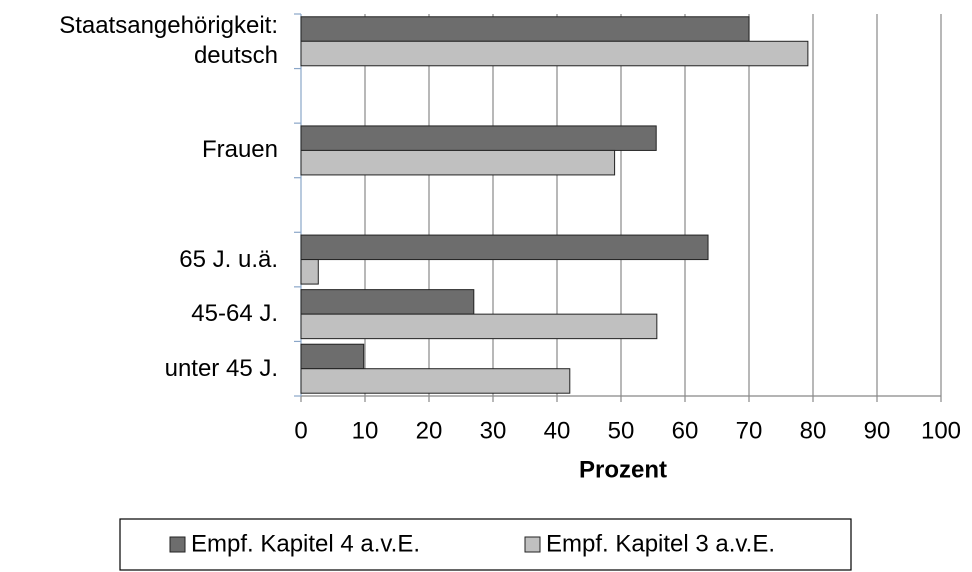 The width and height of the screenshot is (972, 572). I want to click on x-tick-label: 40, so click(557, 430).